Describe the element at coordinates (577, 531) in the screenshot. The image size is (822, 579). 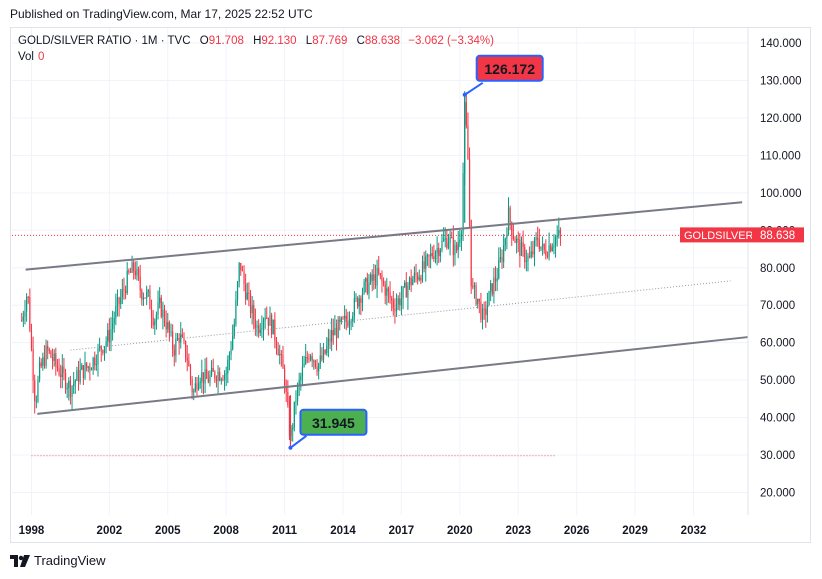
I see `x-tick-label: 2026` at that location.